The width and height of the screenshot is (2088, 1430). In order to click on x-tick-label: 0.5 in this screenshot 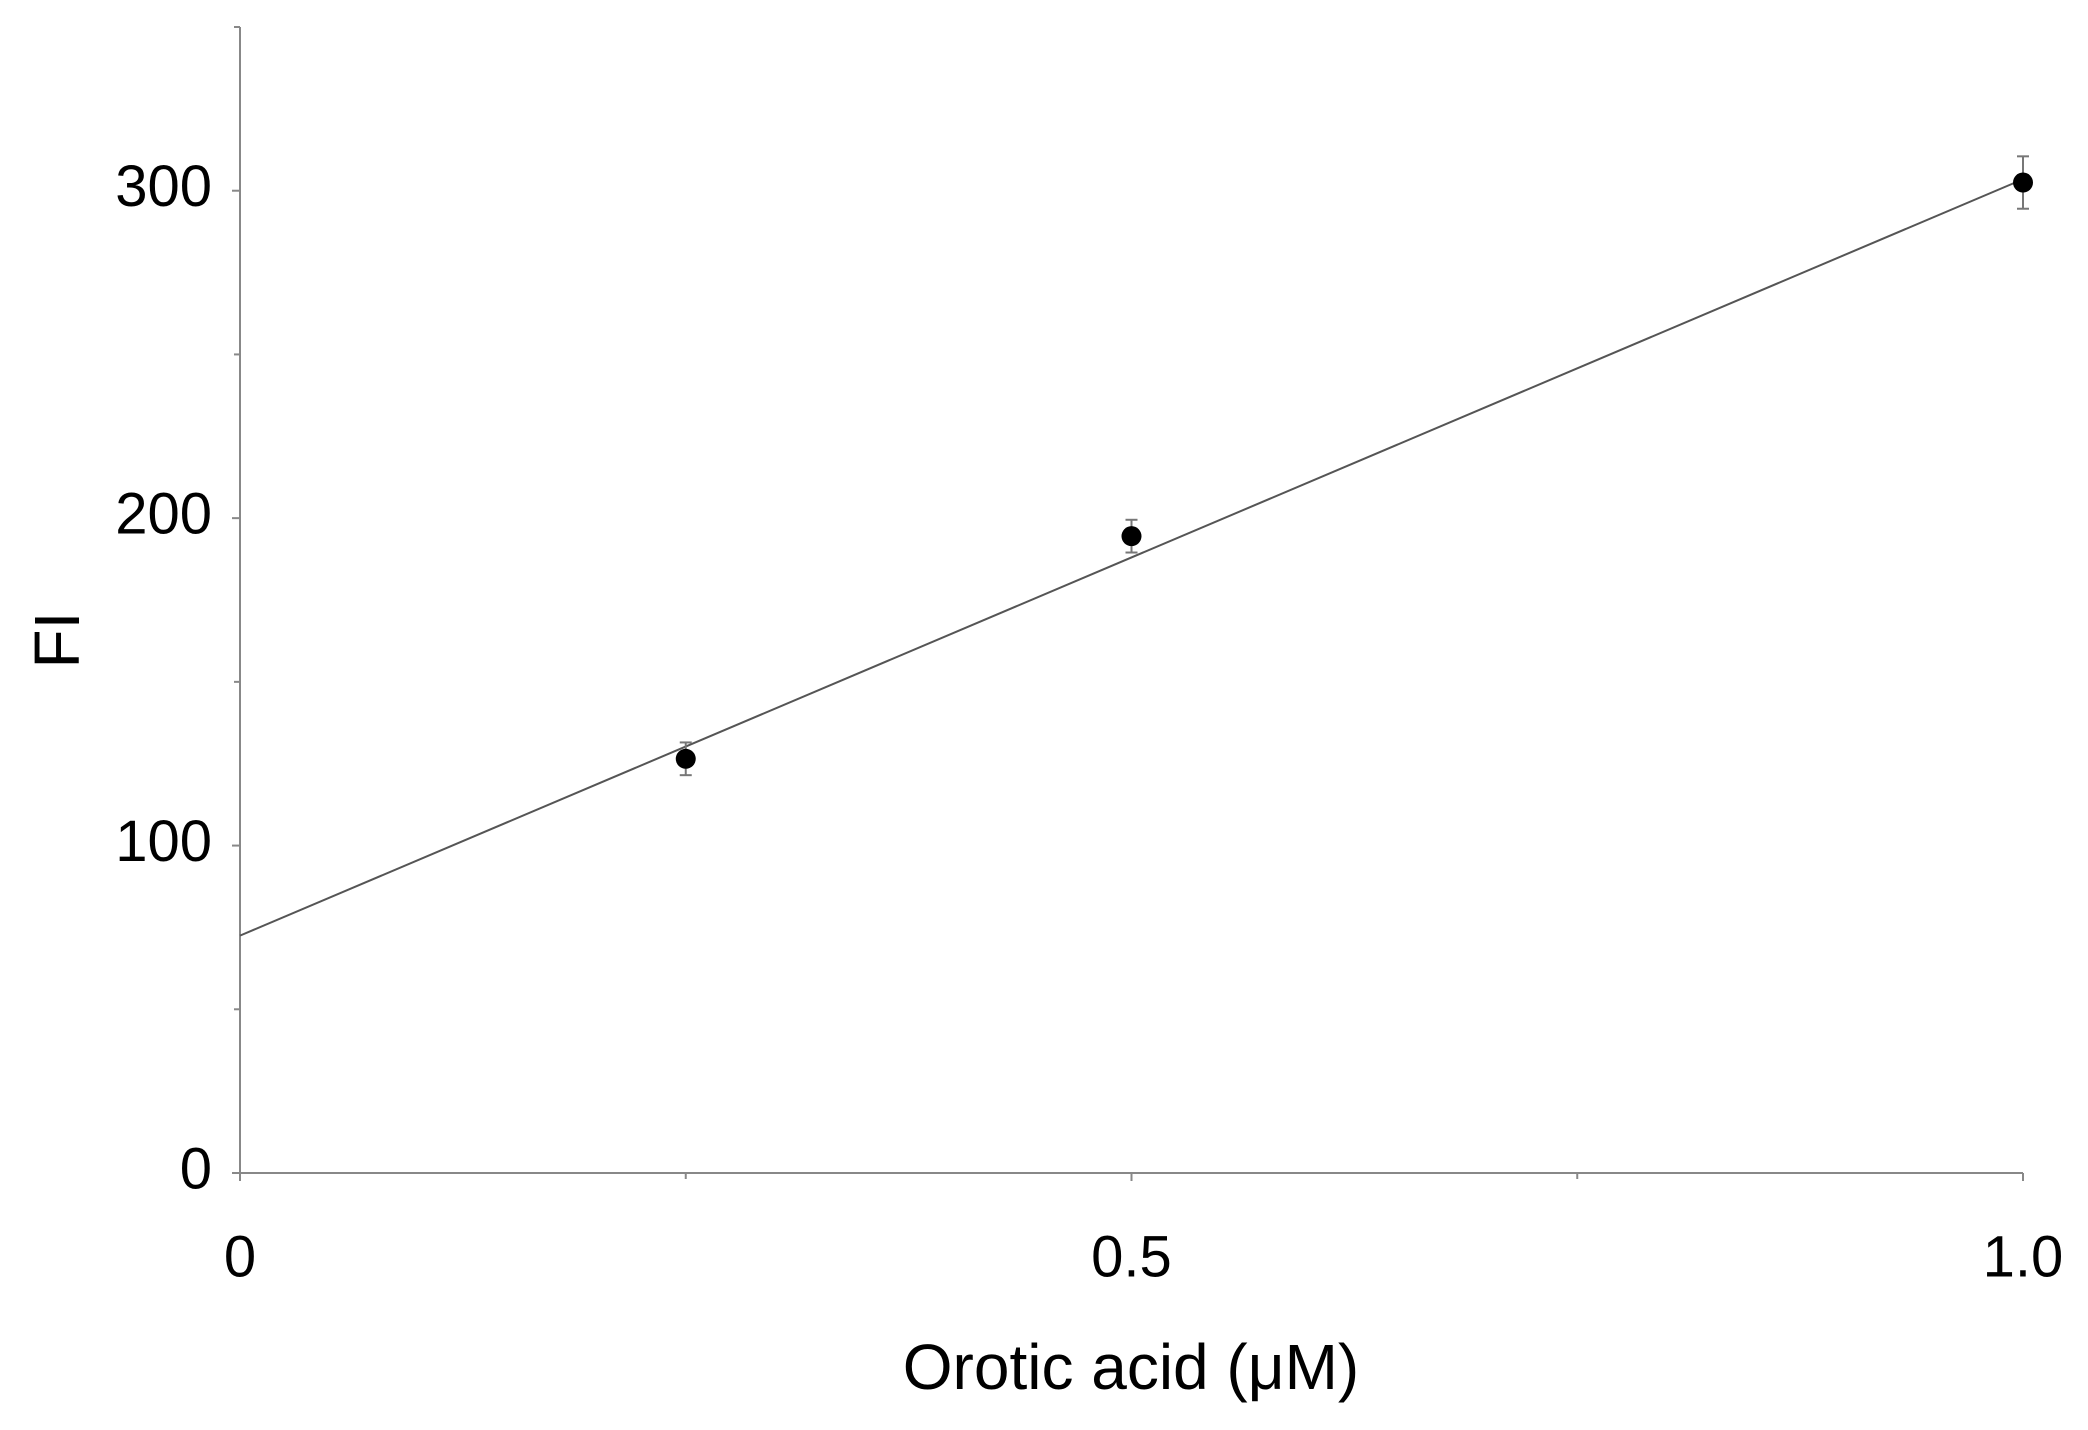, I will do `click(1131, 1256)`.